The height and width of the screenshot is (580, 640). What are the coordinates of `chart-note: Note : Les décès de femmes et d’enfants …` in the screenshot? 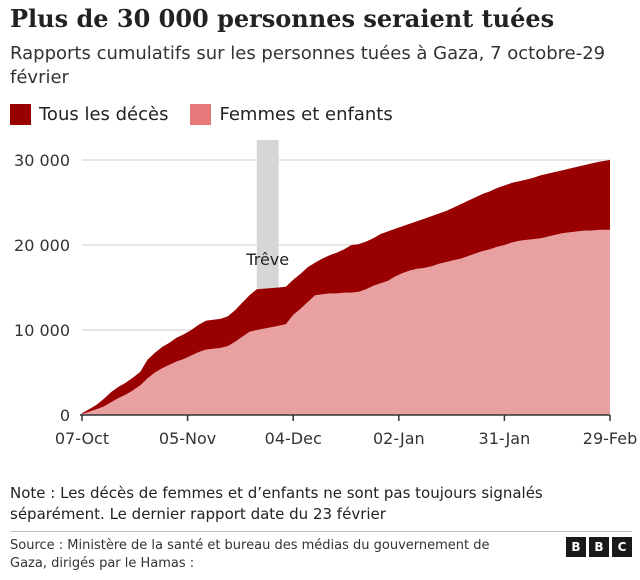 It's located at (276, 503).